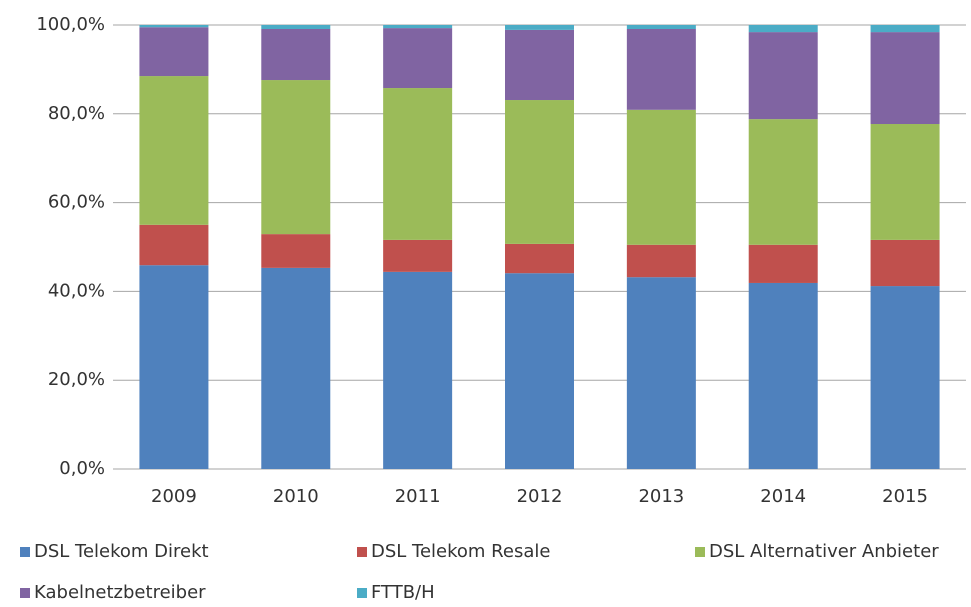 The image size is (971, 607). What do you see at coordinates (76, 379) in the screenshot?
I see `y-tick-label: 20,0%` at bounding box center [76, 379].